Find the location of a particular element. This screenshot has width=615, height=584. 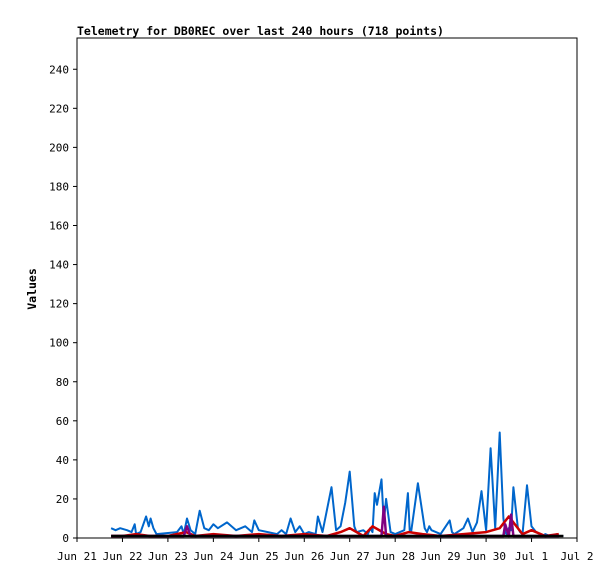

y-tick-label: 20 is located at coordinates (62, 499).